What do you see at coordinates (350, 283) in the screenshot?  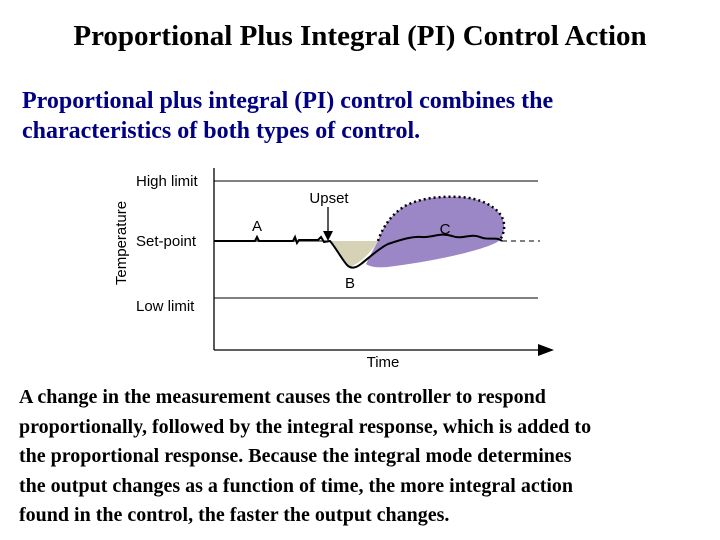 I see `point-b-label: B` at bounding box center [350, 283].